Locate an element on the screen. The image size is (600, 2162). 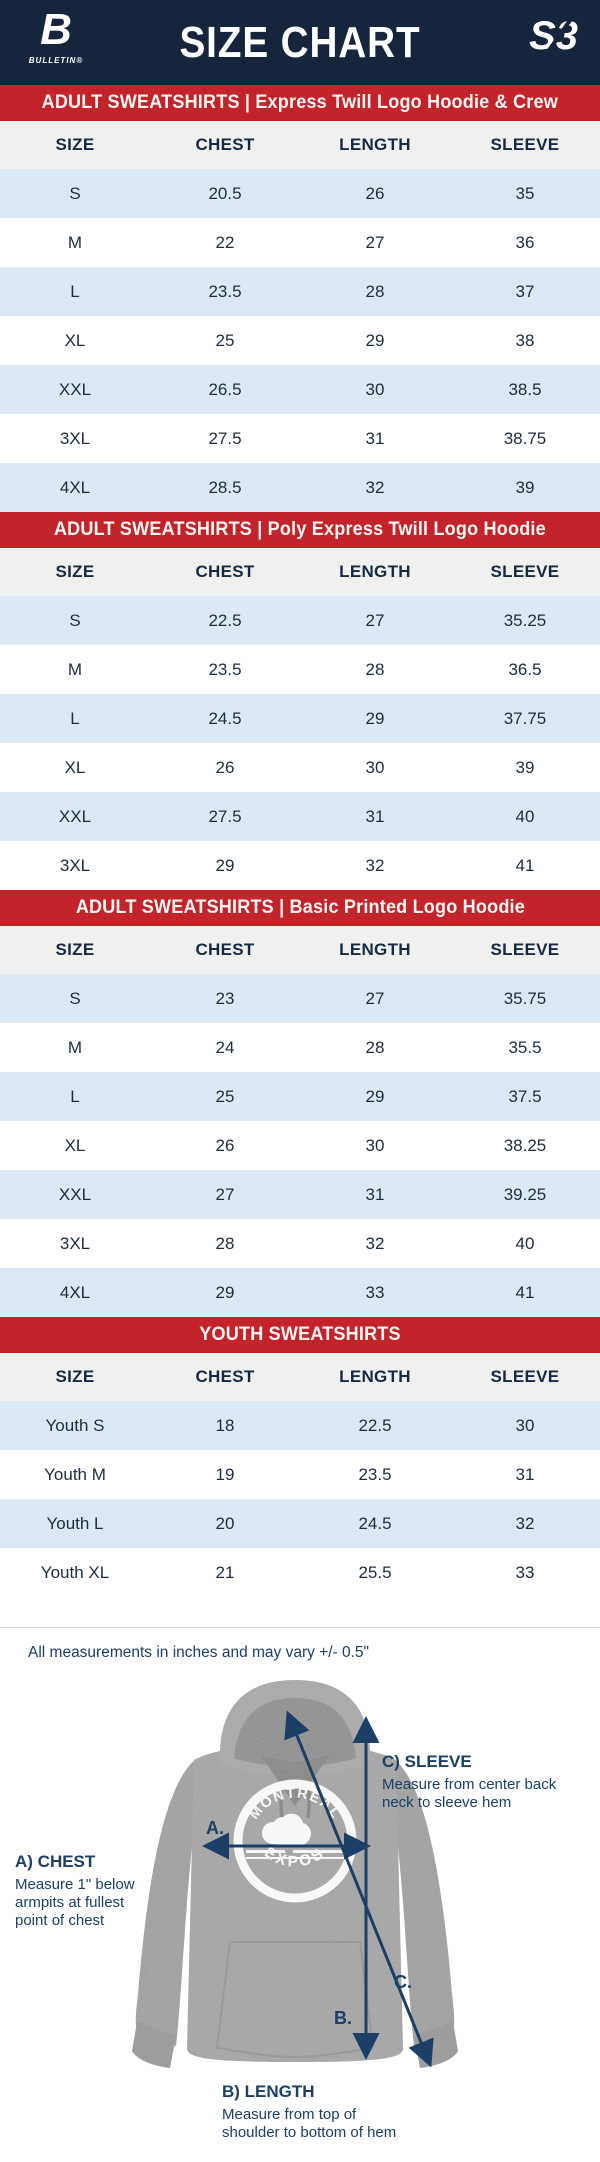
table-row: 4XL 29 33 41 is located at coordinates (300, 1292).